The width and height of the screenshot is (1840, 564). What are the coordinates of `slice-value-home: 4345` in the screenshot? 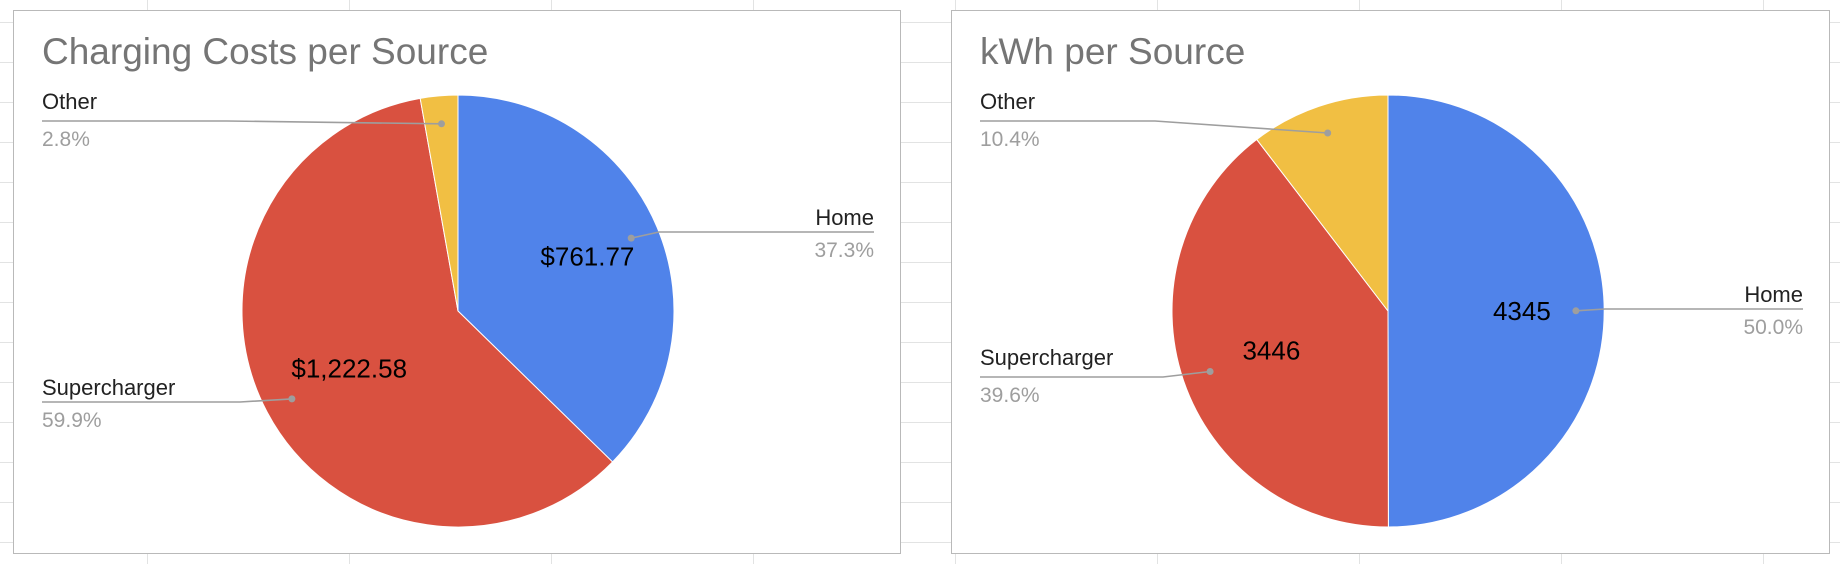 It's located at (1522, 311).